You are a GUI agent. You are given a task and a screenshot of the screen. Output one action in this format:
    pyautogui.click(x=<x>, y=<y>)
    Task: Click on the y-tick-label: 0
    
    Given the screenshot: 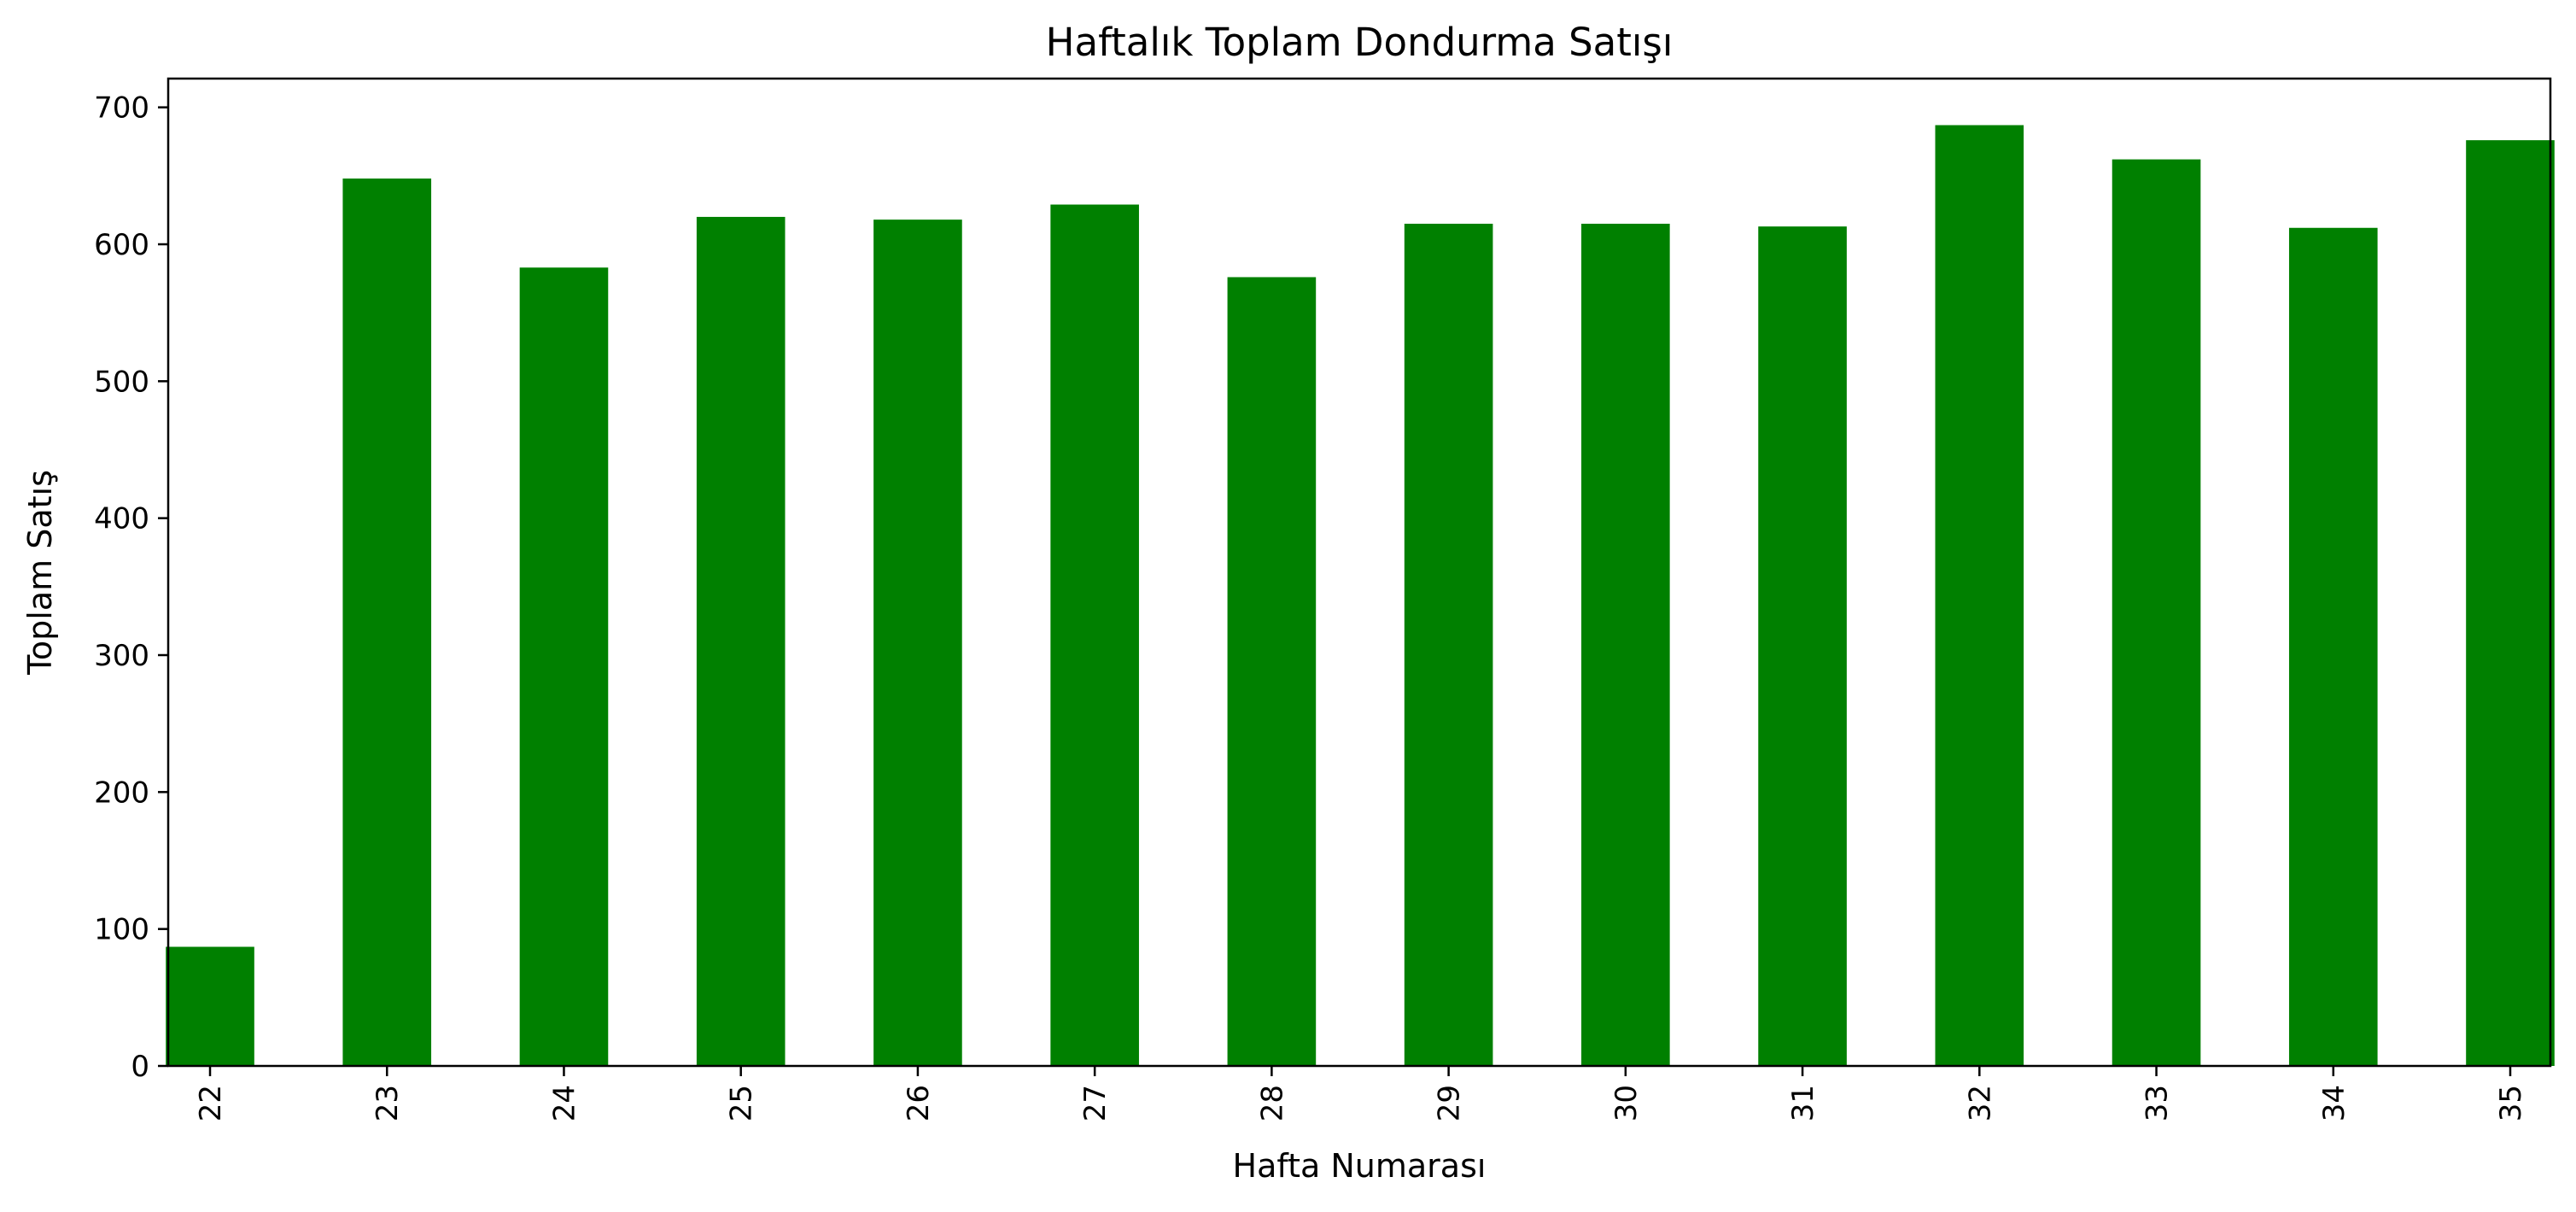 What is the action you would take?
    pyautogui.click(x=140, y=1067)
    